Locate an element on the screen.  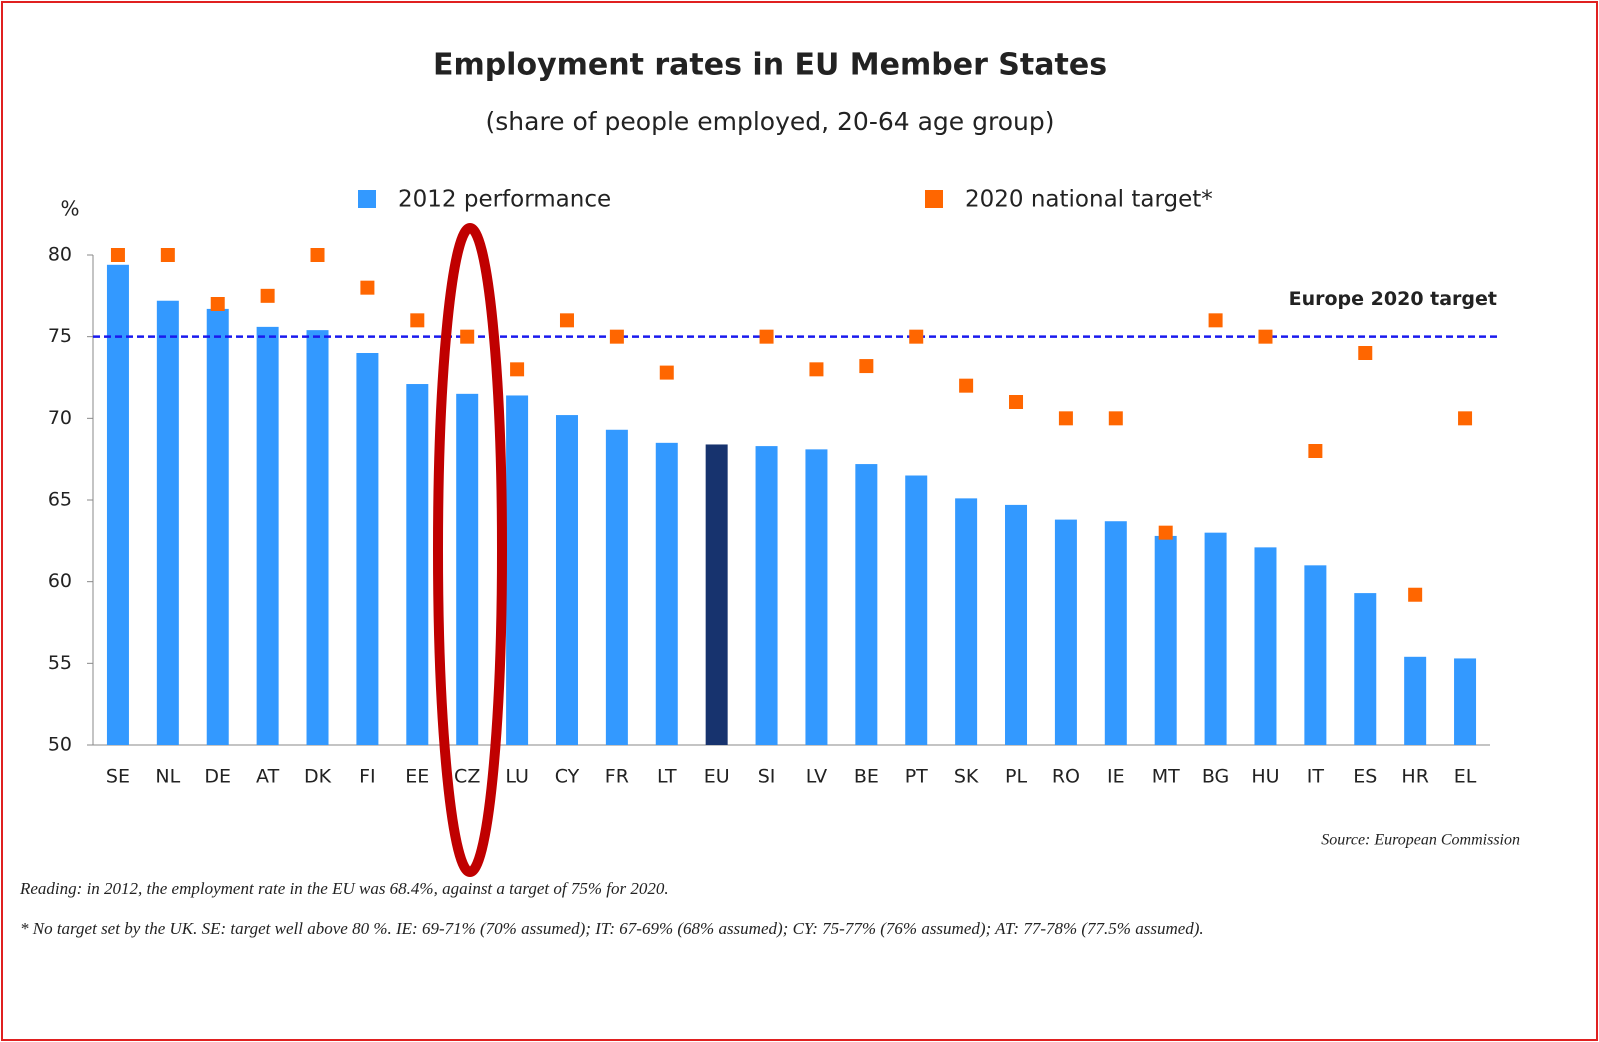
x-tick-label: BE is located at coordinates (866, 777).